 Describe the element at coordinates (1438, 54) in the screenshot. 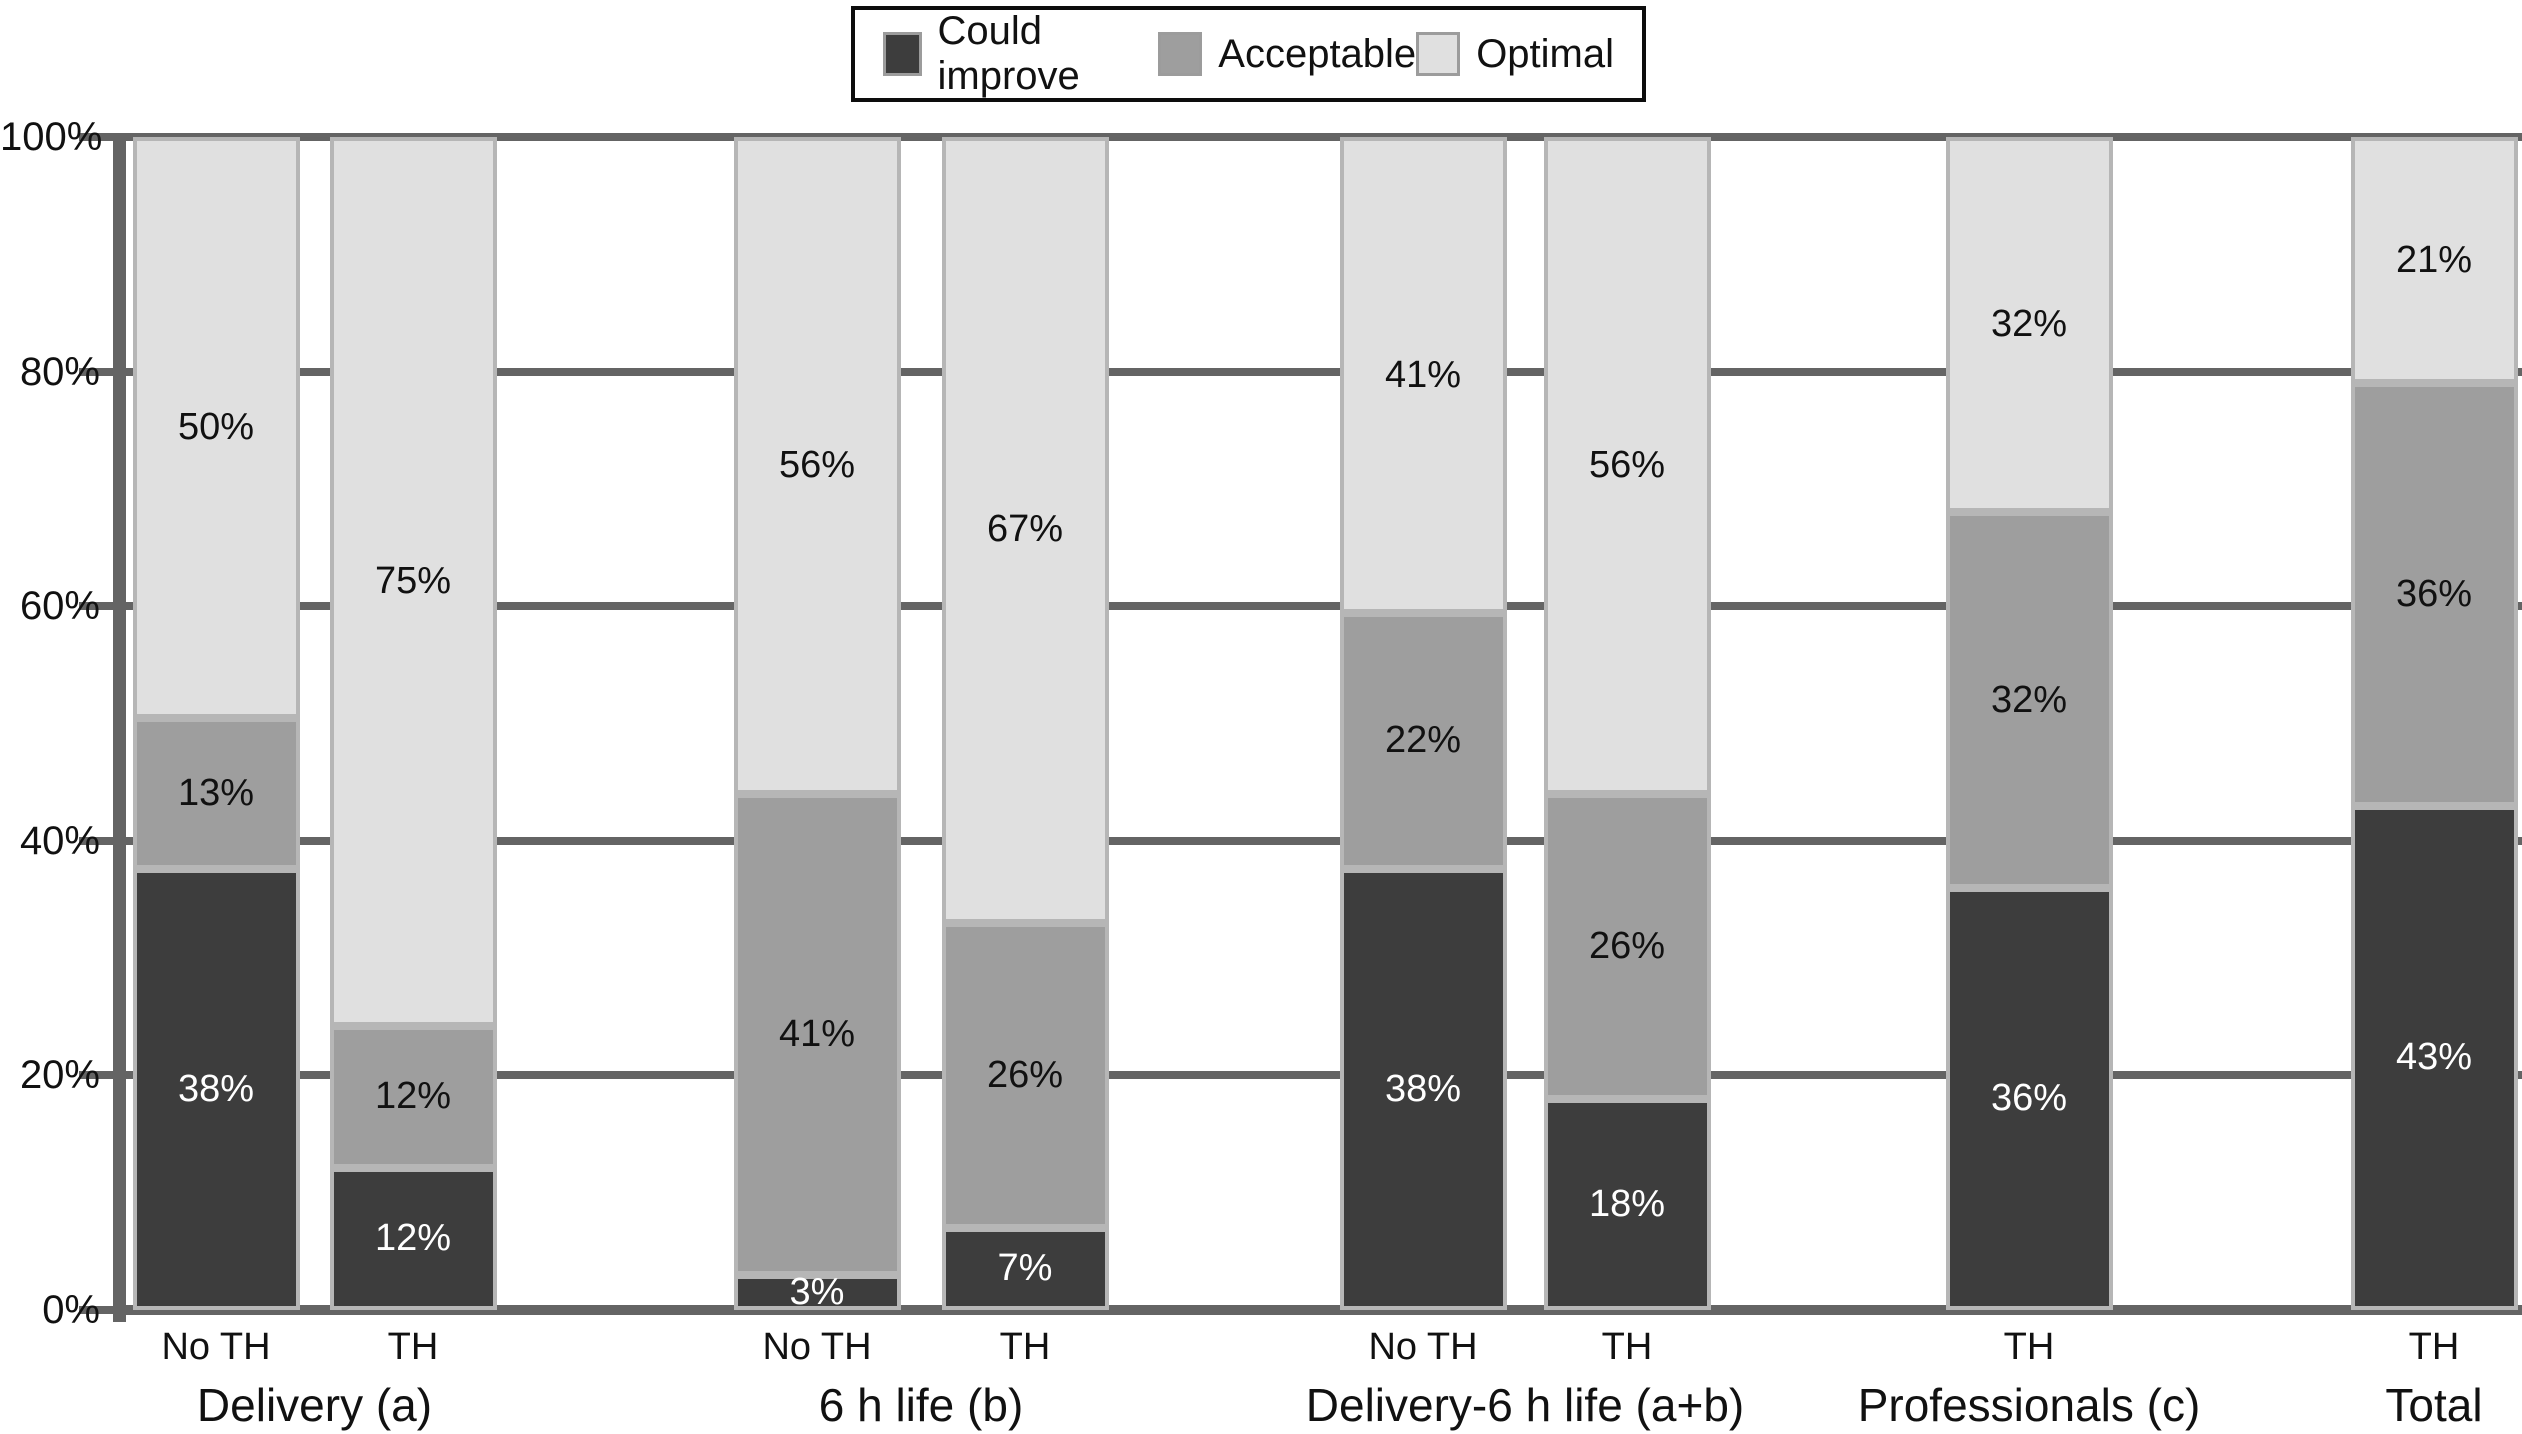

I see `legend-swatch-optimal` at that location.